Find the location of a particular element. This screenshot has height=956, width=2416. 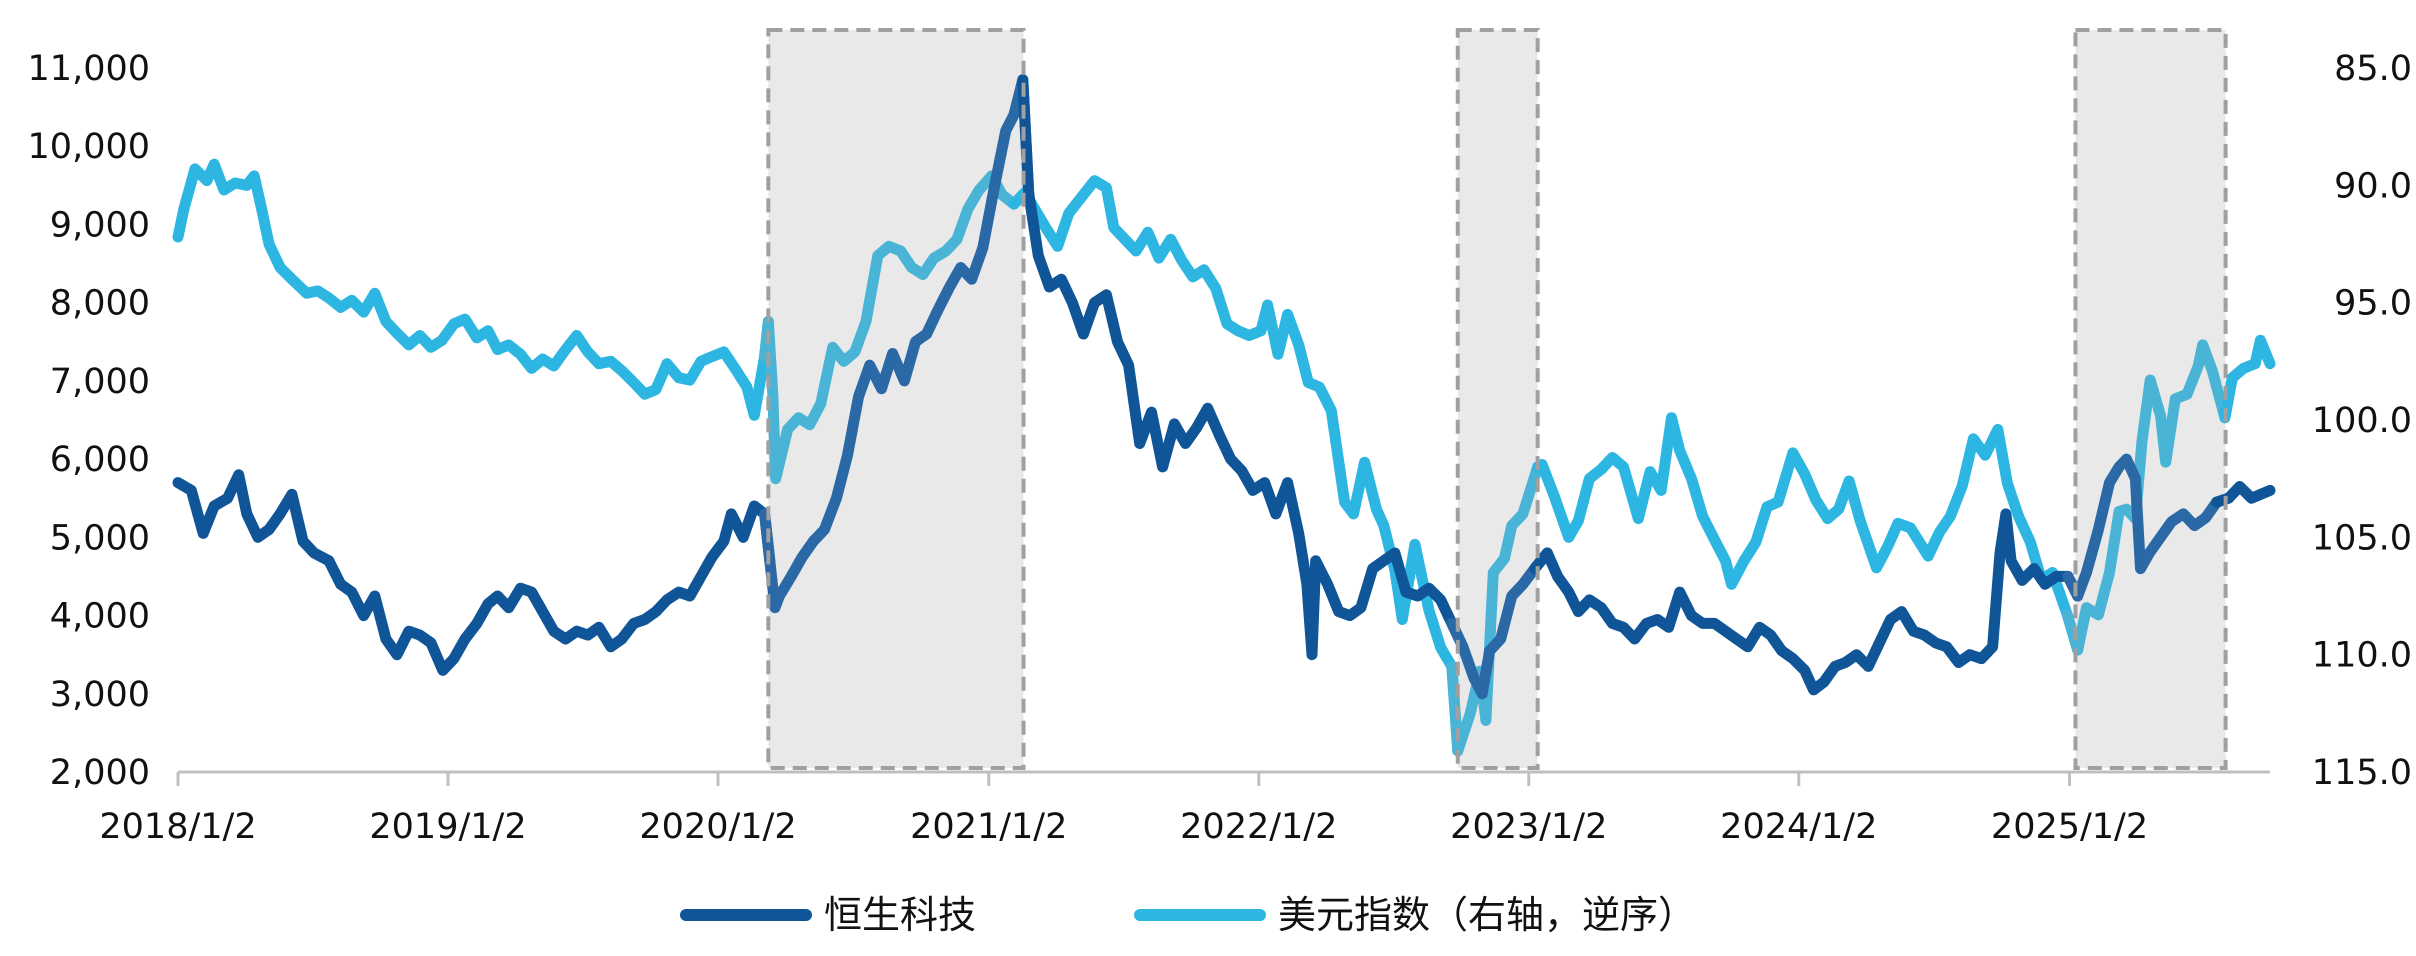

y-left-tick-label-2: 4,000 is located at coordinates (100, 617).